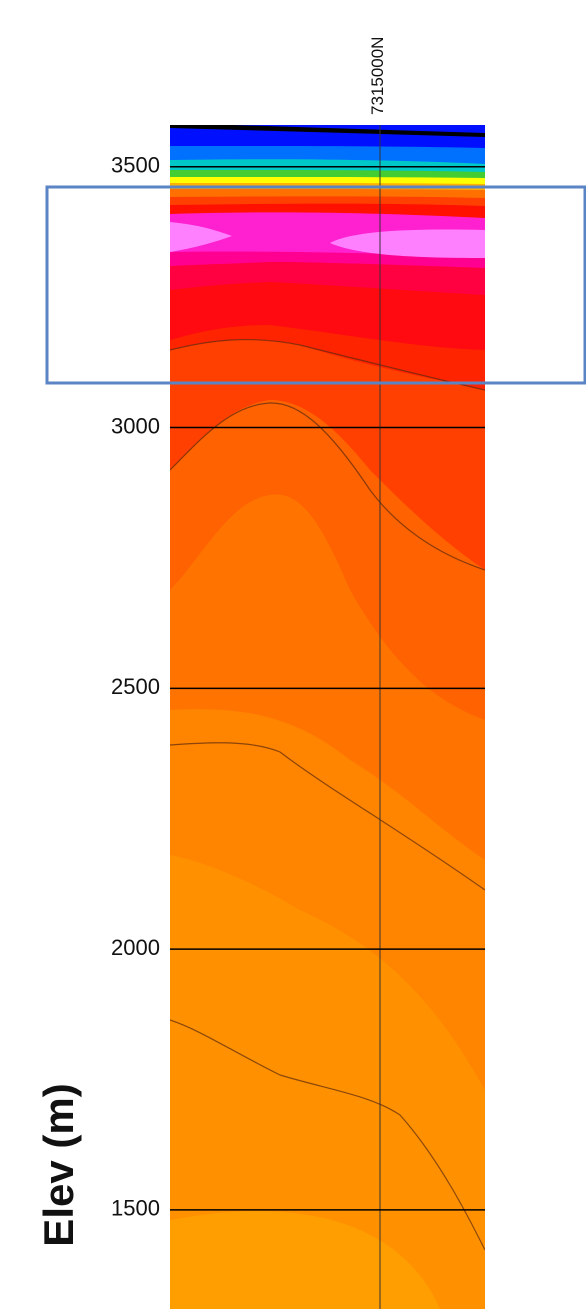 The height and width of the screenshot is (1309, 586). I want to click on x-marker-label: 7315000N, so click(377, 76).